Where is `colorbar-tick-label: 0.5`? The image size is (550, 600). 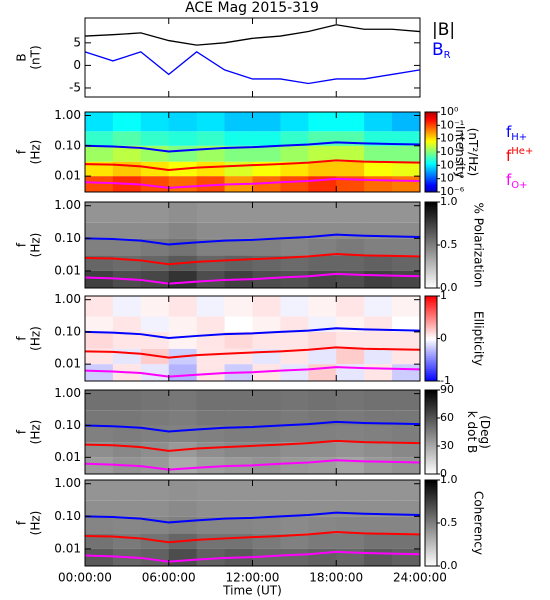 colorbar-tick-label: 0.5 is located at coordinates (449, 244).